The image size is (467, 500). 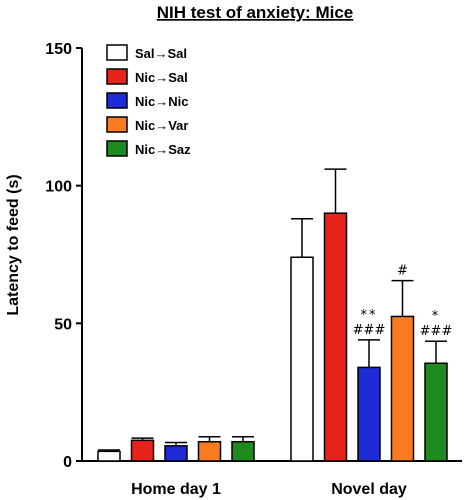 What do you see at coordinates (58, 49) in the screenshot?
I see `y-tick-label: 150` at bounding box center [58, 49].